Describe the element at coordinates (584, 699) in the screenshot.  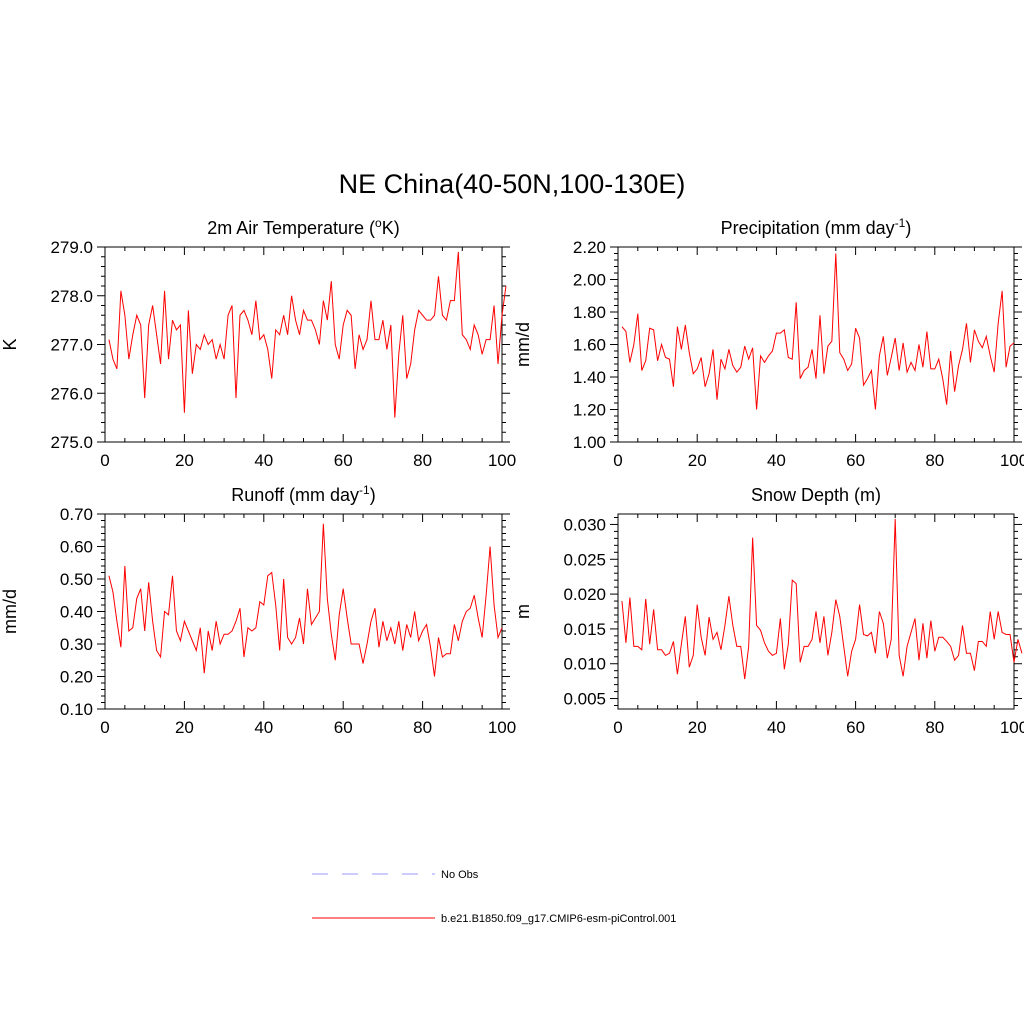
I see `y-tick-label: 0.005` at that location.